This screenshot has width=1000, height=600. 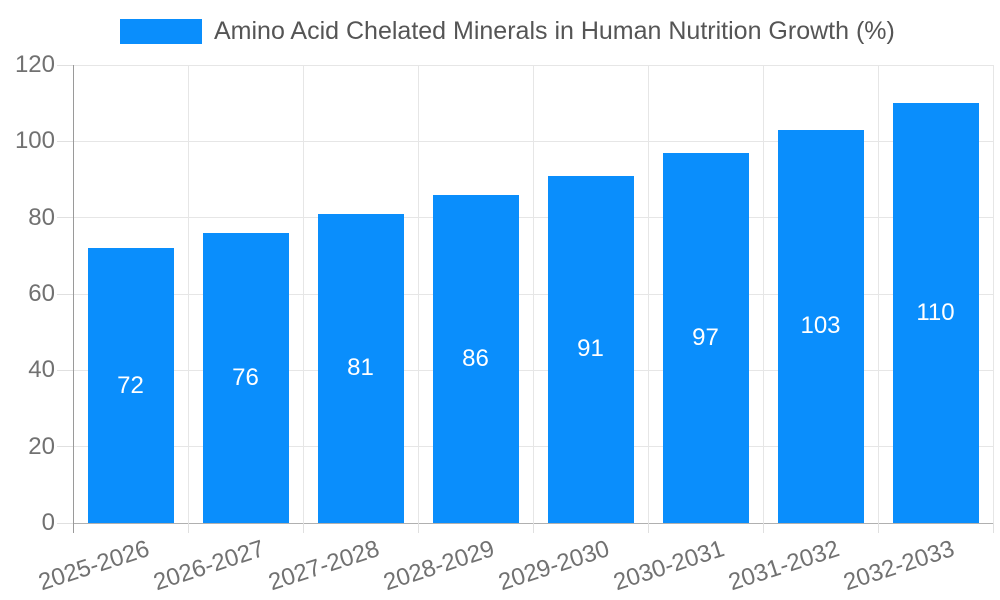 I want to click on bar-2027-2028: 81, so click(x=360, y=368).